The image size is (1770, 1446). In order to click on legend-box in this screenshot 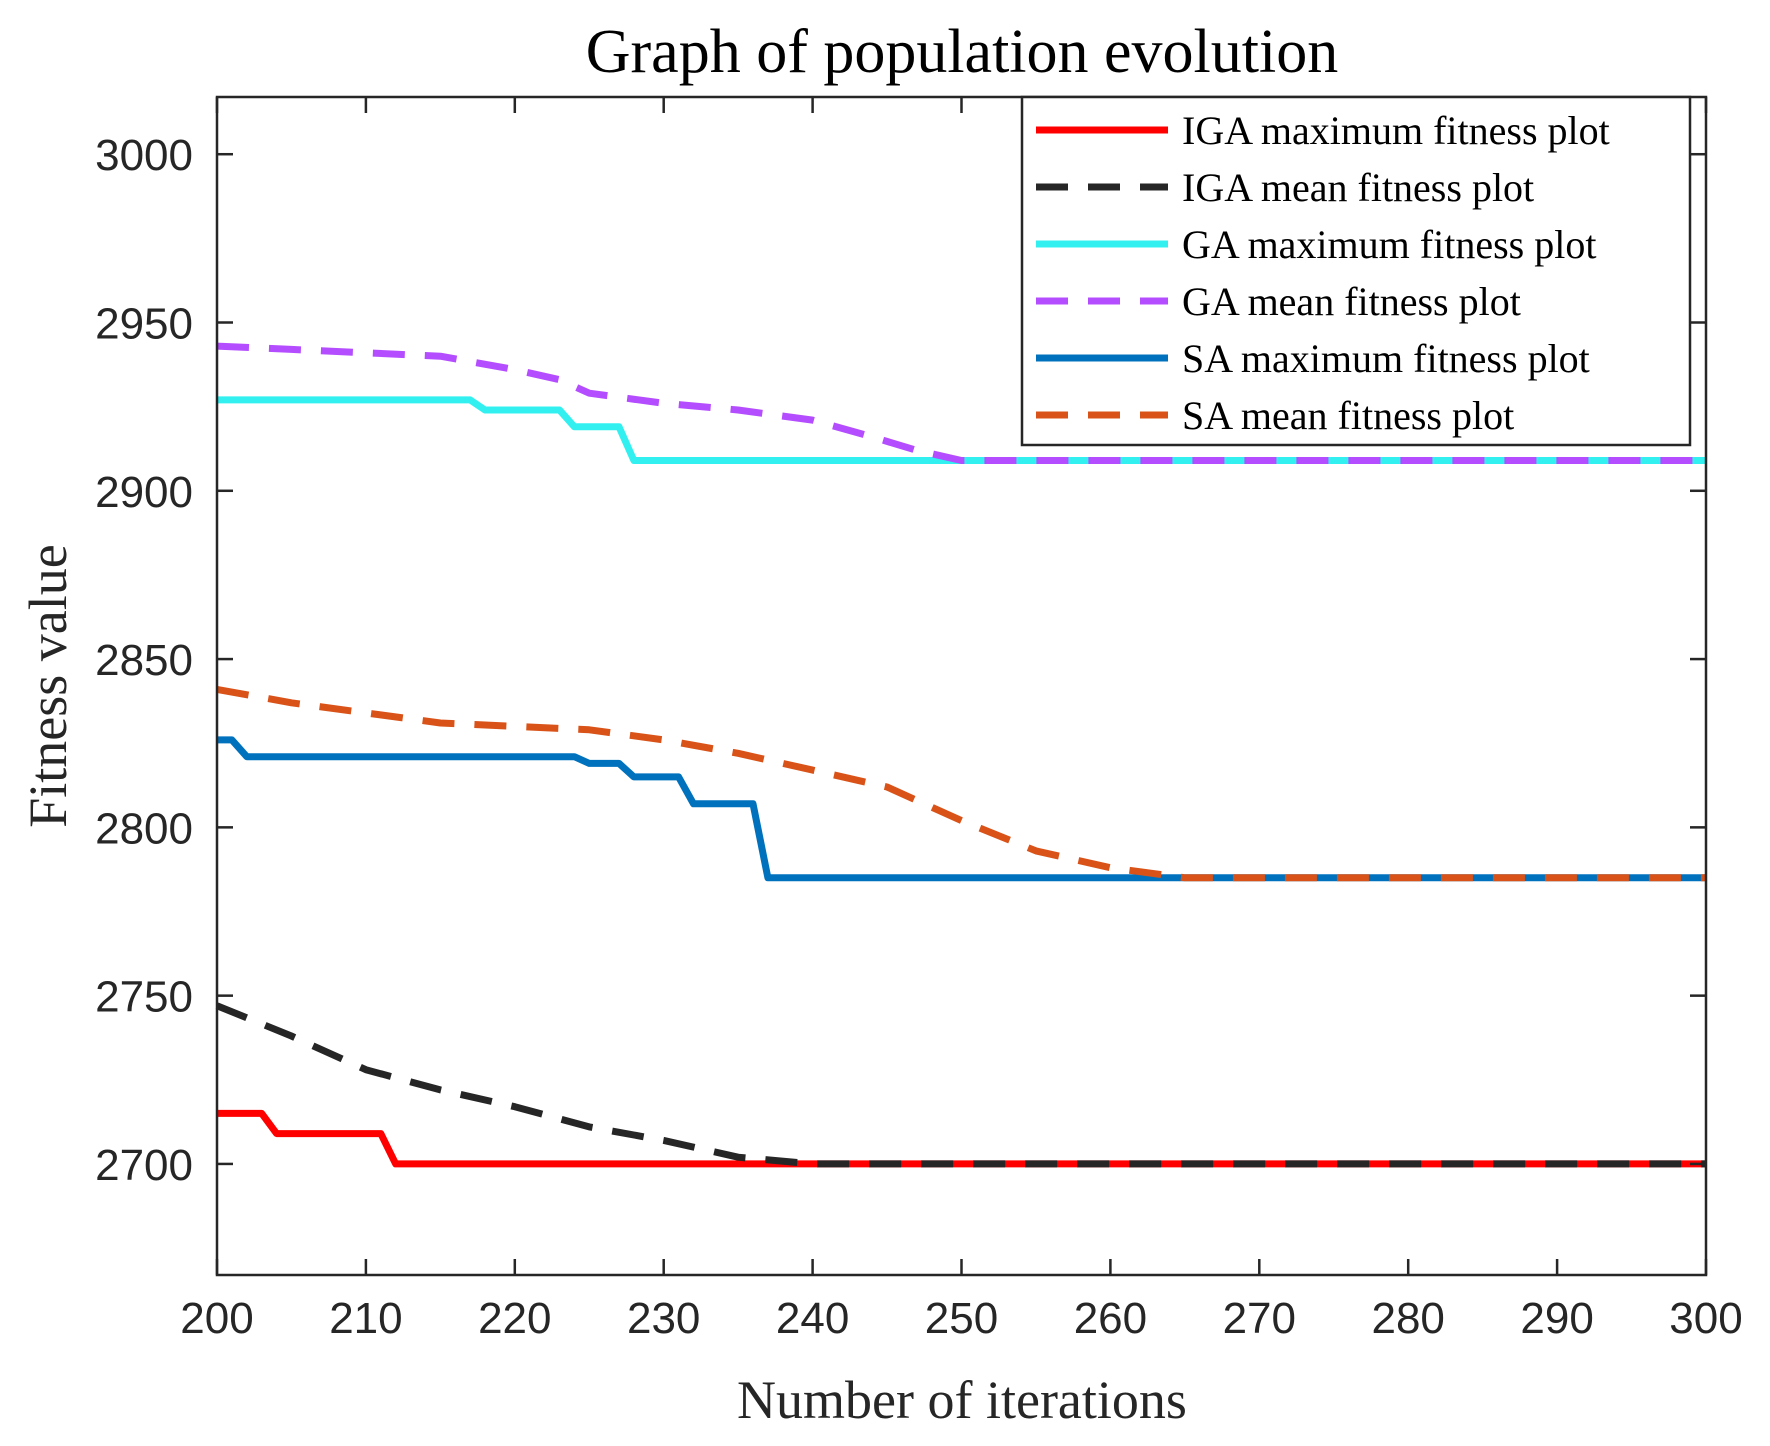, I will do `click(1356, 271)`.